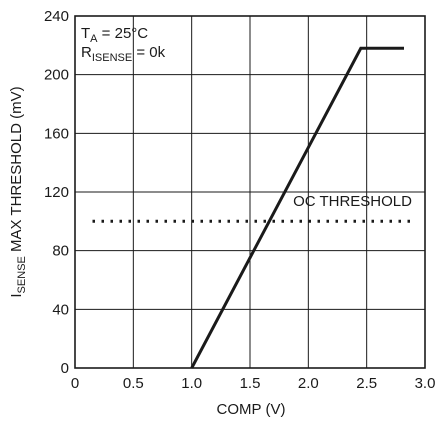 This screenshot has width=438, height=423. I want to click on x-tick-label: 1.0, so click(191, 383).